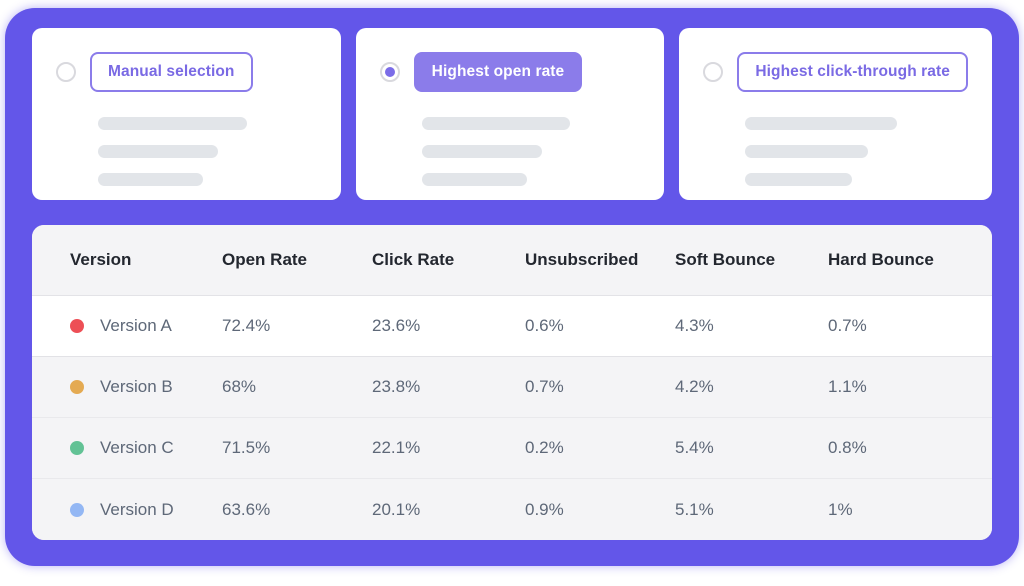 The height and width of the screenshot is (586, 1024). Describe the element at coordinates (852, 72) in the screenshot. I see `highest-click-through-rate-button: Highest click-through rate` at that location.